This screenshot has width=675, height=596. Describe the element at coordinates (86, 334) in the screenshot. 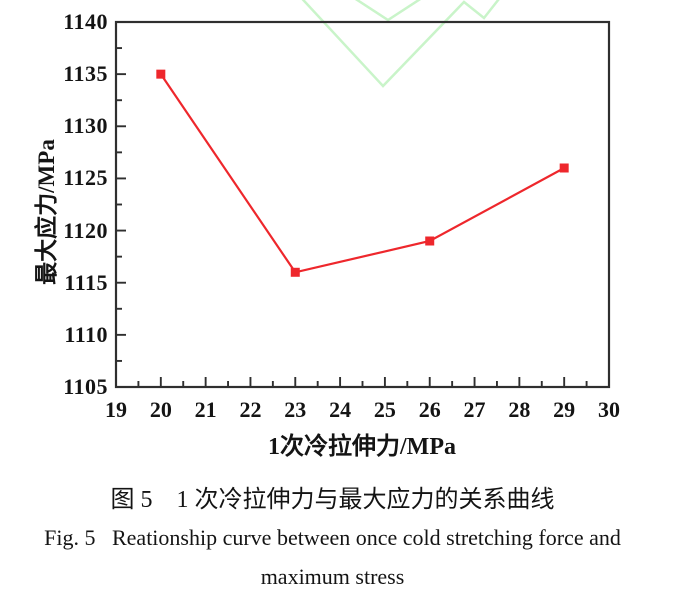

I see `y-tick-label: 1110` at that location.